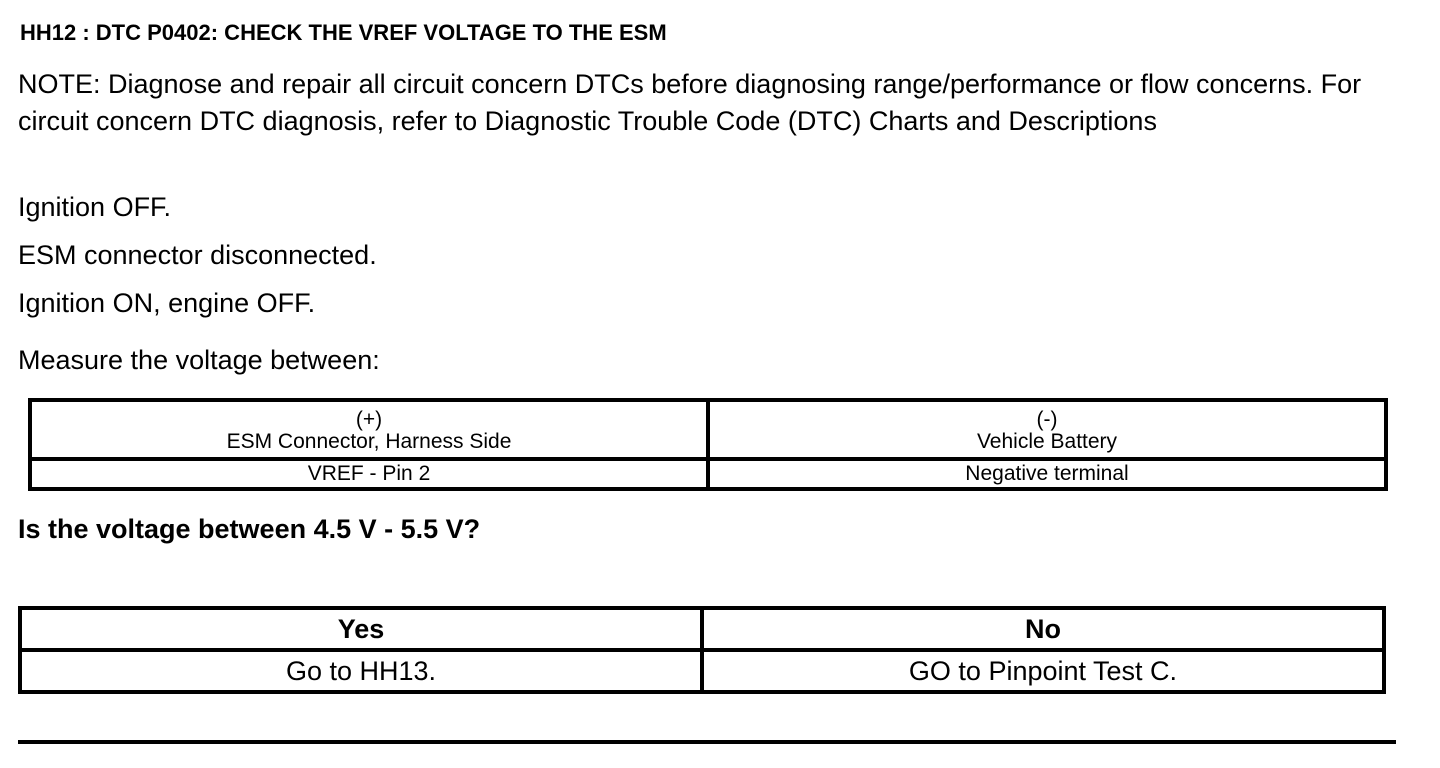 This screenshot has width=1440, height=768. I want to click on divider, so click(707, 742).